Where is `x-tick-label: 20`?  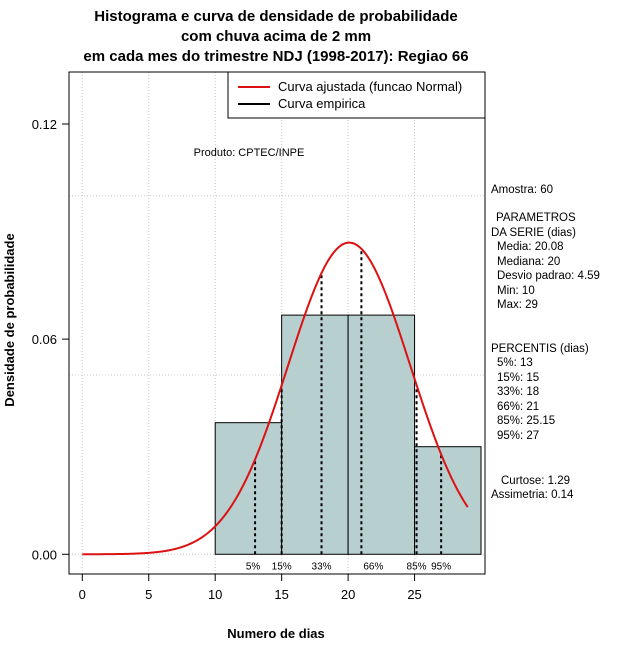 x-tick-label: 20 is located at coordinates (348, 594).